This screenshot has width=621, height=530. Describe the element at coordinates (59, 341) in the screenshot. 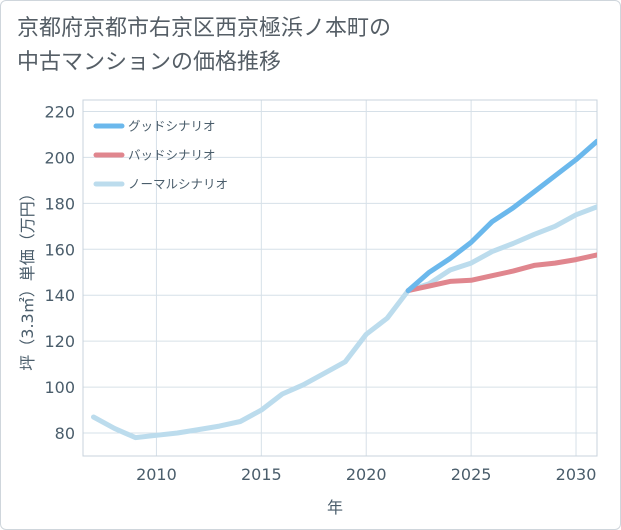

I see `y-tick-label: 120` at that location.